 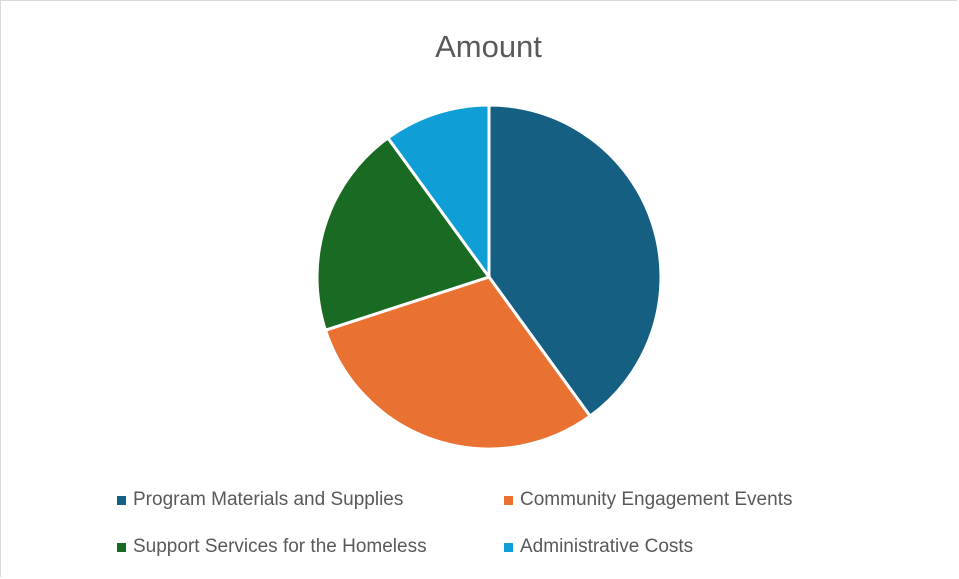 What do you see at coordinates (268, 499) in the screenshot?
I see `legend-label-program-materials: Program Materials and Supplies` at bounding box center [268, 499].